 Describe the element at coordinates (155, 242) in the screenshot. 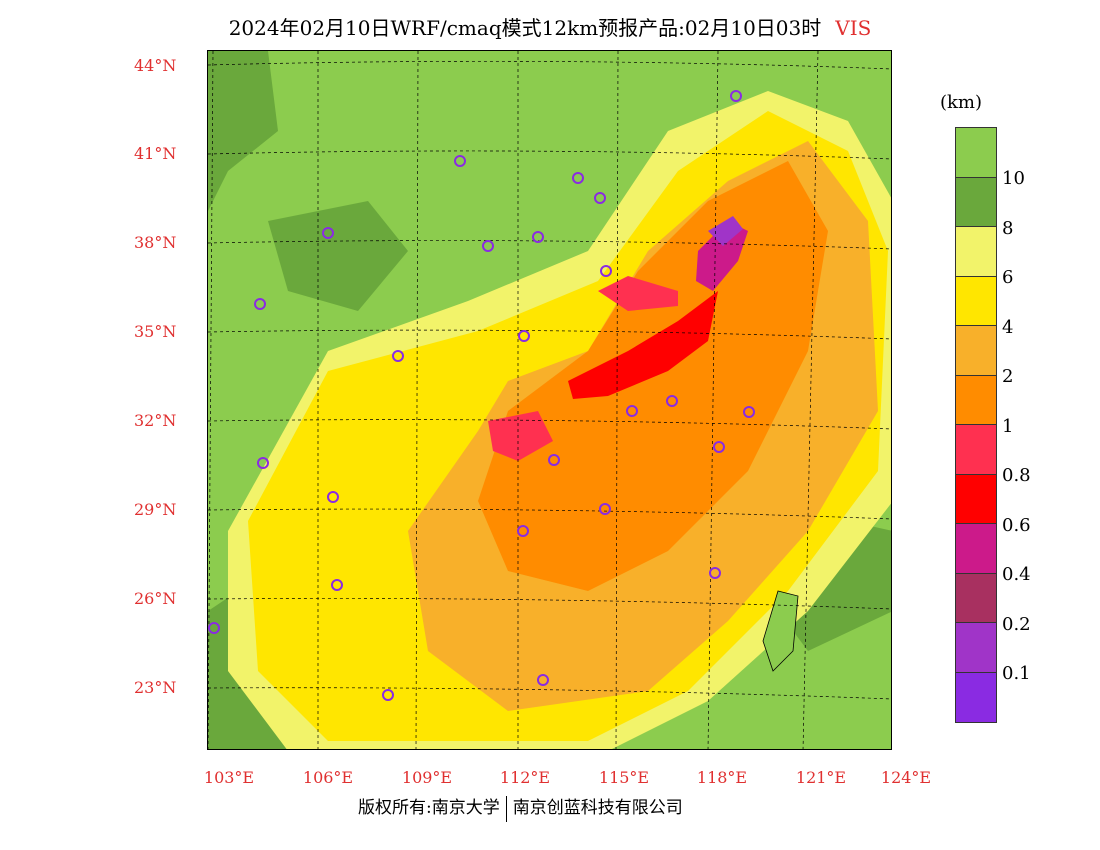

I see `lat-label-38: 38°N` at that location.